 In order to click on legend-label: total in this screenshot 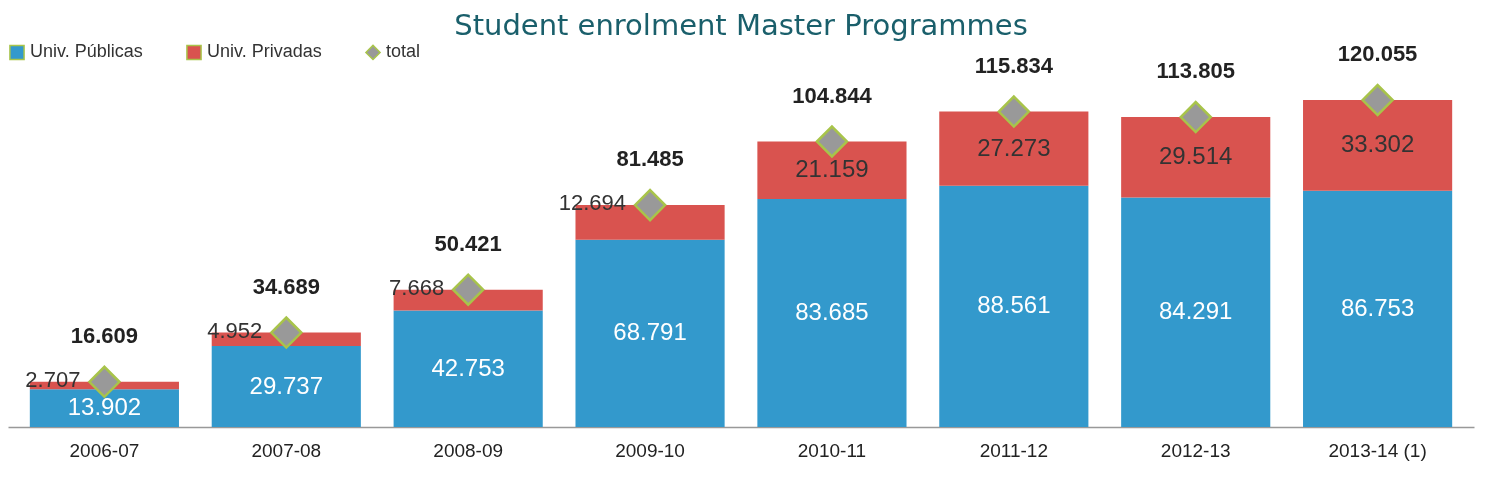, I will do `click(403, 51)`.